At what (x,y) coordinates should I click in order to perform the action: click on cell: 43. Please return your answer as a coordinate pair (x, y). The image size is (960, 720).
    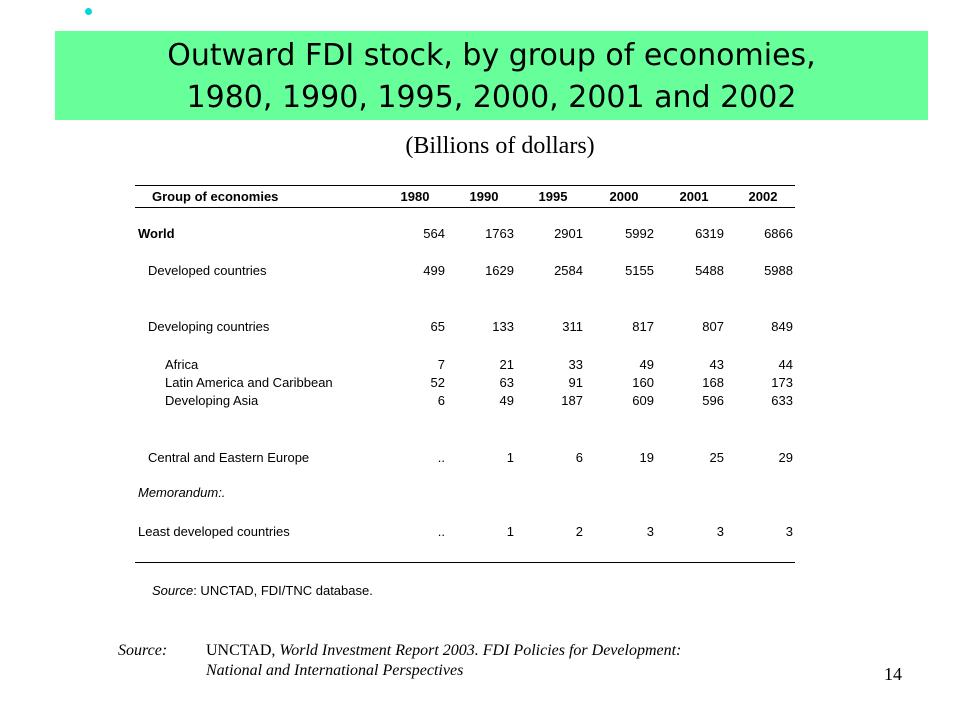
    Looking at the image, I should click on (716, 364).